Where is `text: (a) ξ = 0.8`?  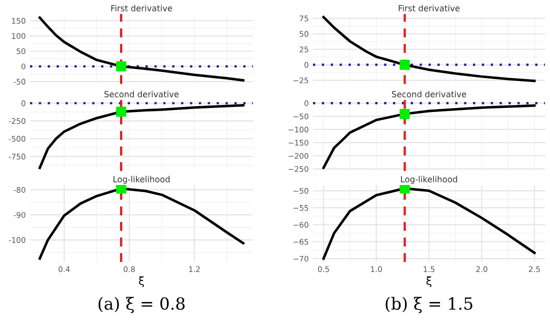 text: (a) ξ = 0.8 is located at coordinates (141, 305).